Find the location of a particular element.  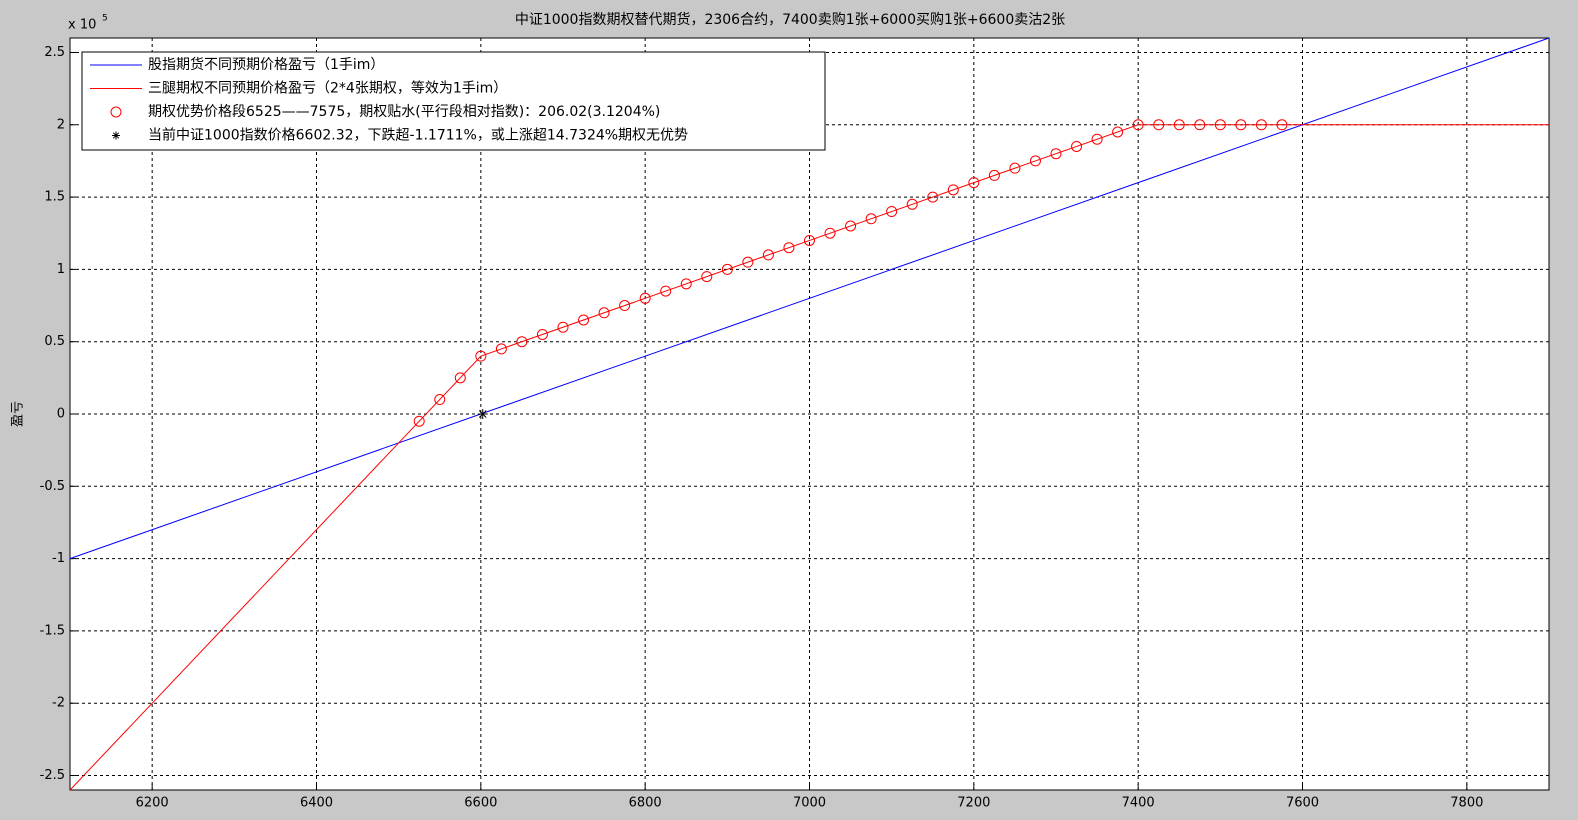

x-tick-label: 6800 is located at coordinates (645, 803).